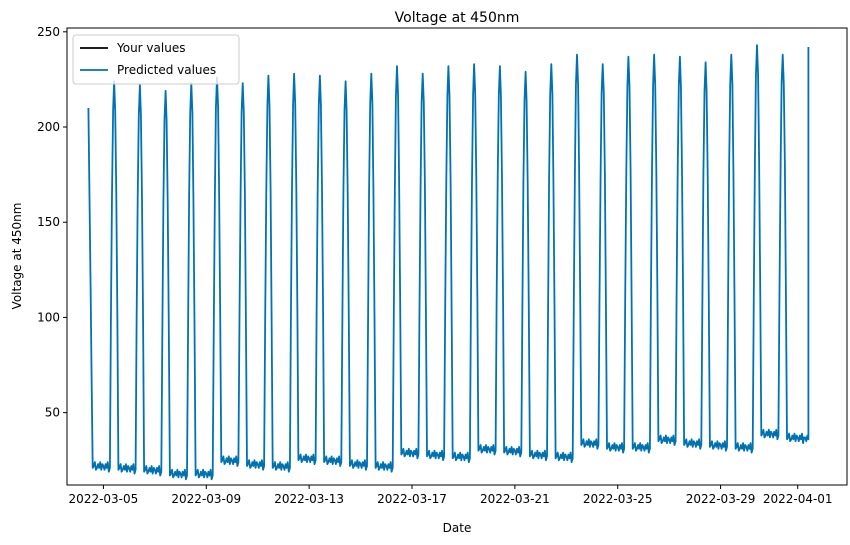 This screenshot has height=545, width=850. Describe the element at coordinates (52, 413) in the screenshot. I see `y-tick-label: 50` at that location.